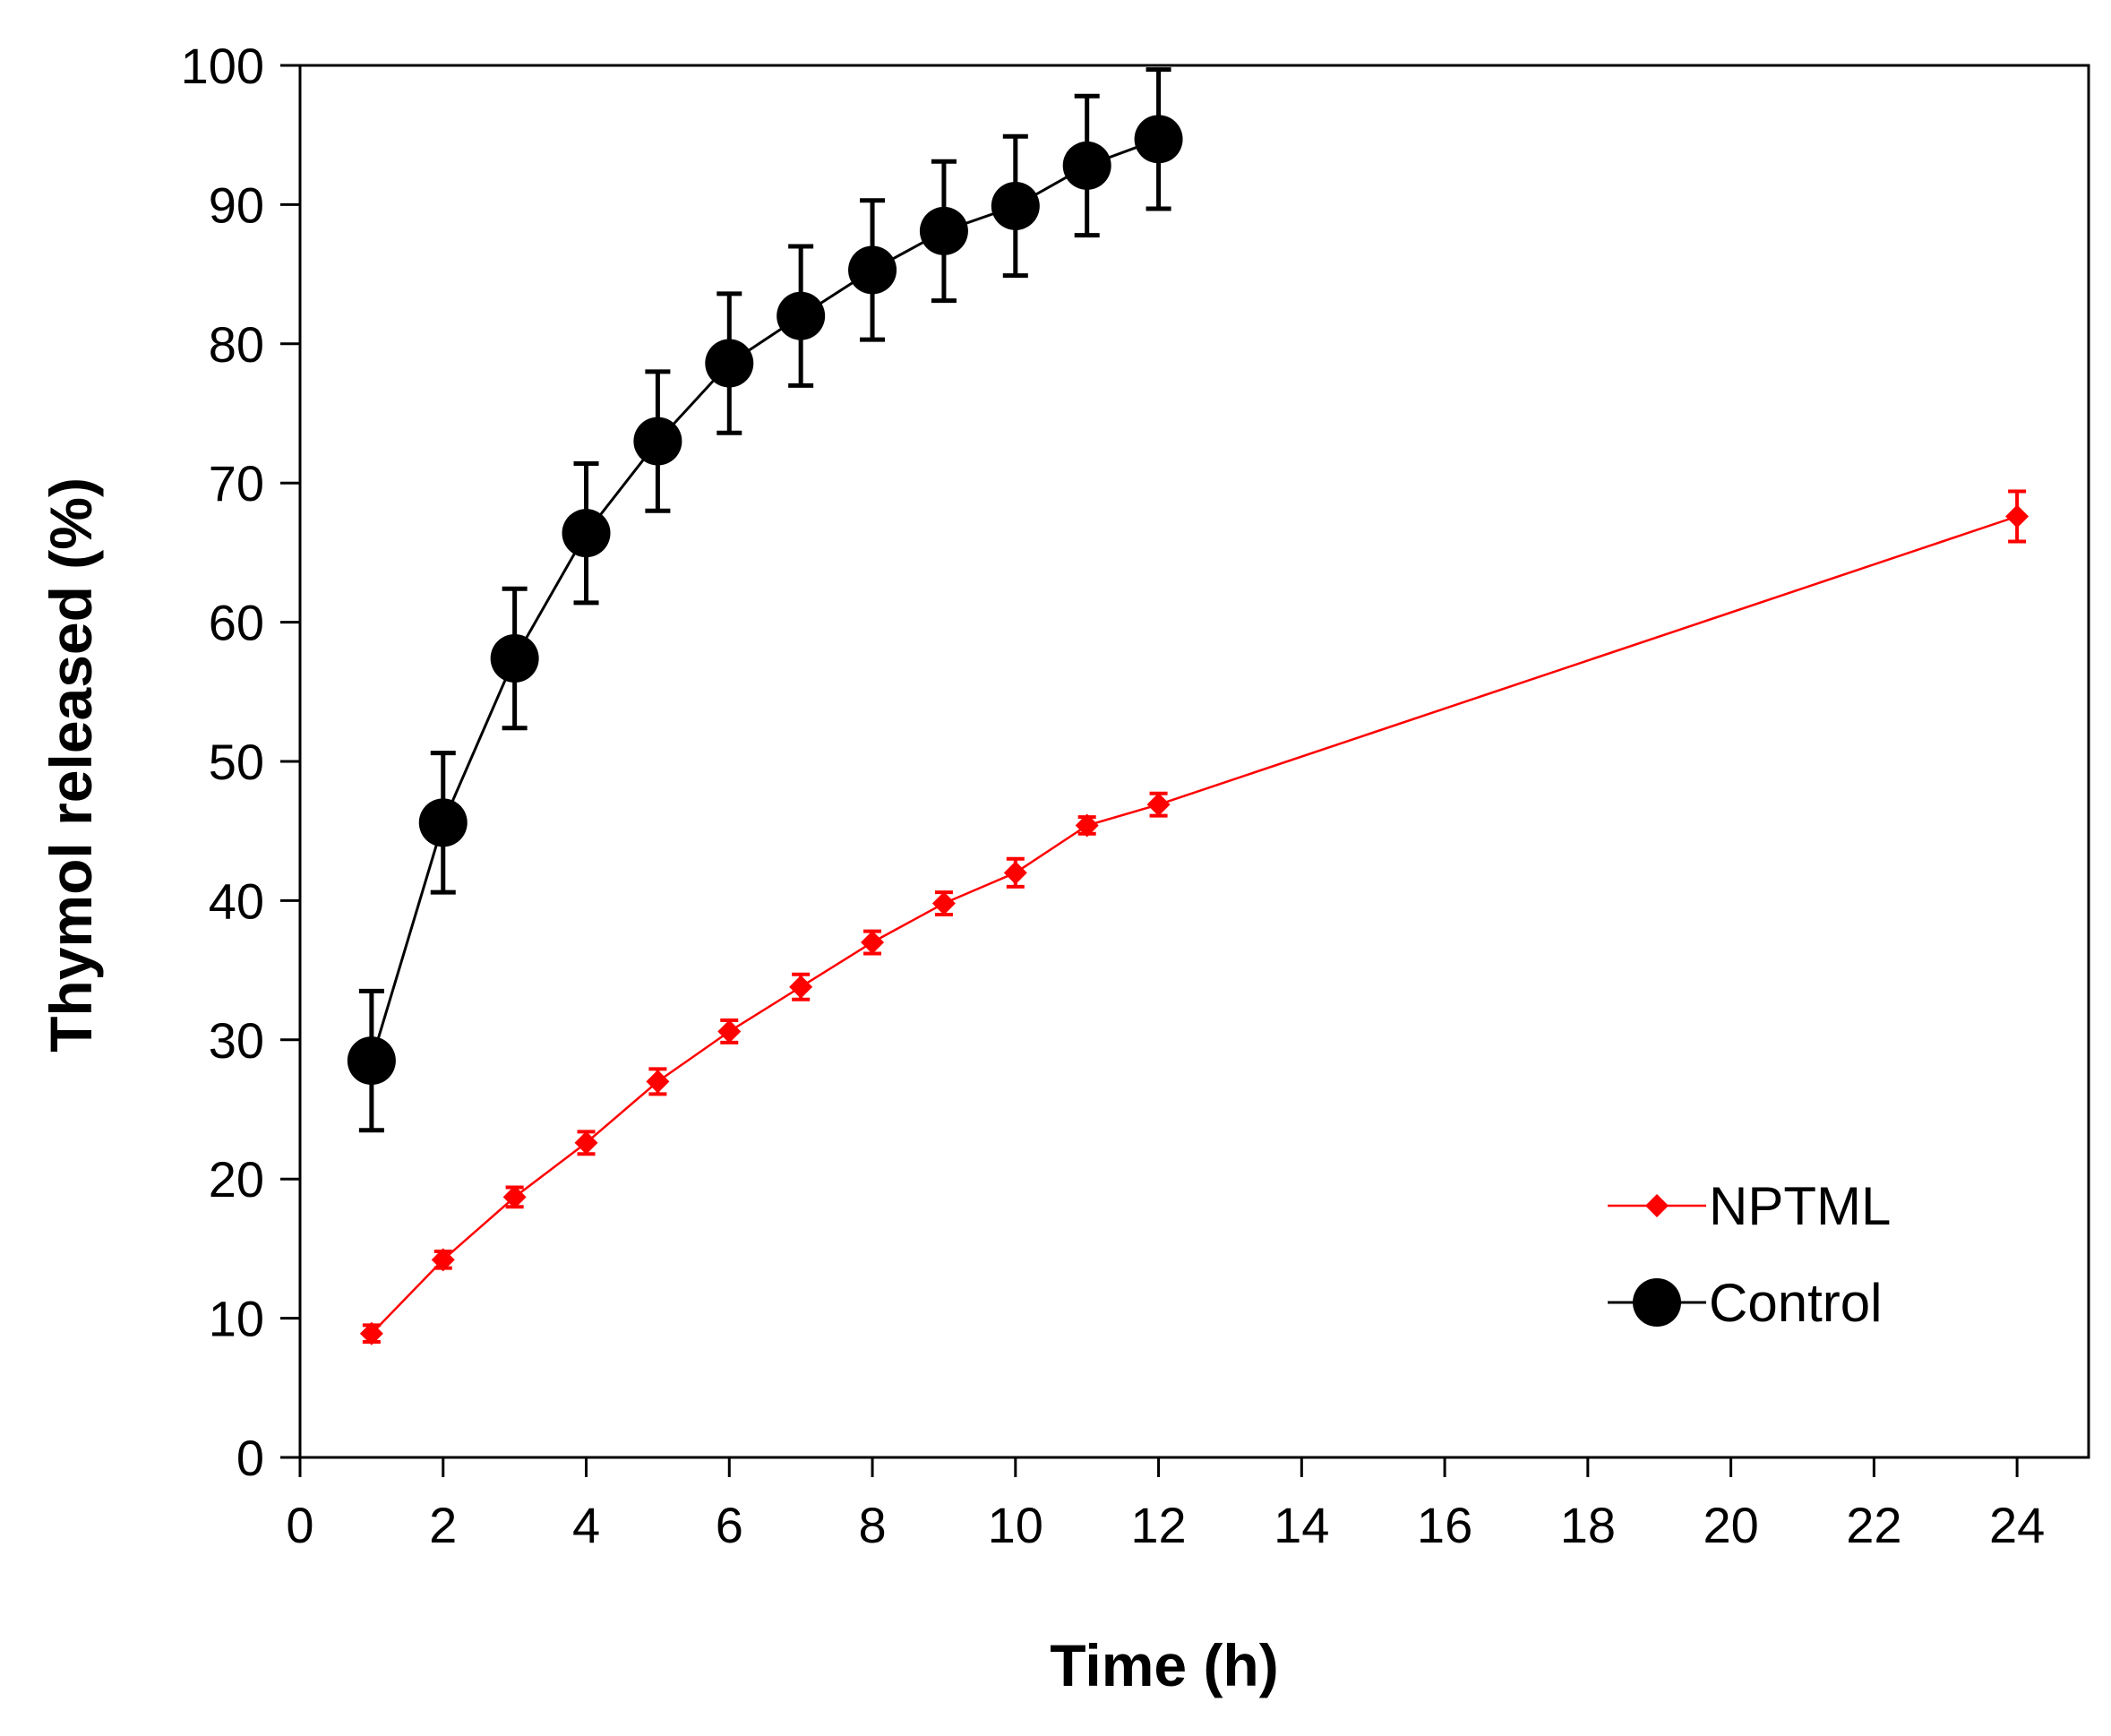 The image size is (2111, 1736). I want to click on x-axis-title: Time (h), so click(1164, 1665).